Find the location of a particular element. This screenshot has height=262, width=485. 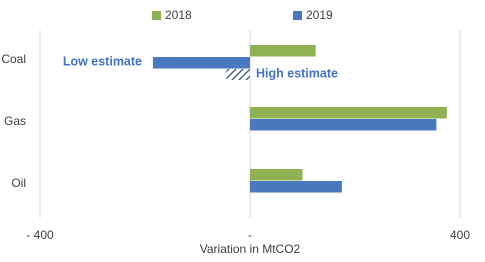

annotation: High estimate is located at coordinates (297, 73).